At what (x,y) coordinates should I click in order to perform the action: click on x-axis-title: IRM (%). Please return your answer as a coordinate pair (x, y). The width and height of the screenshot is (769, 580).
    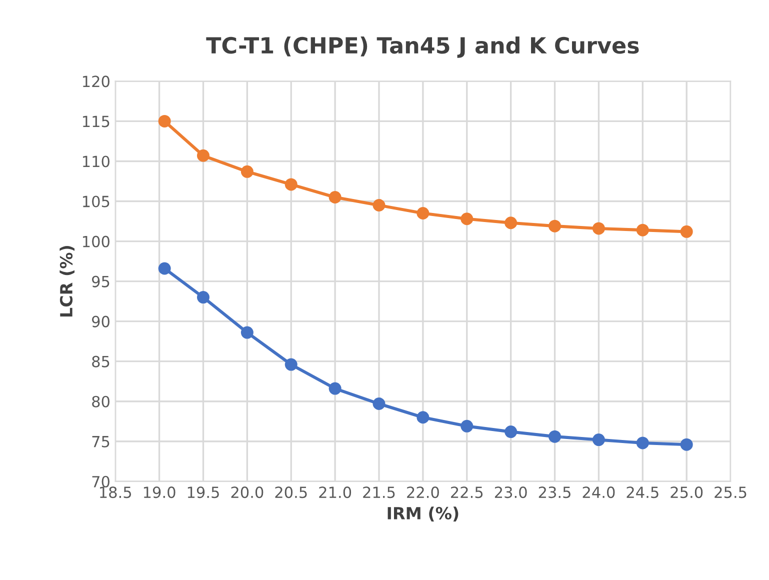
    Looking at the image, I should click on (423, 514).